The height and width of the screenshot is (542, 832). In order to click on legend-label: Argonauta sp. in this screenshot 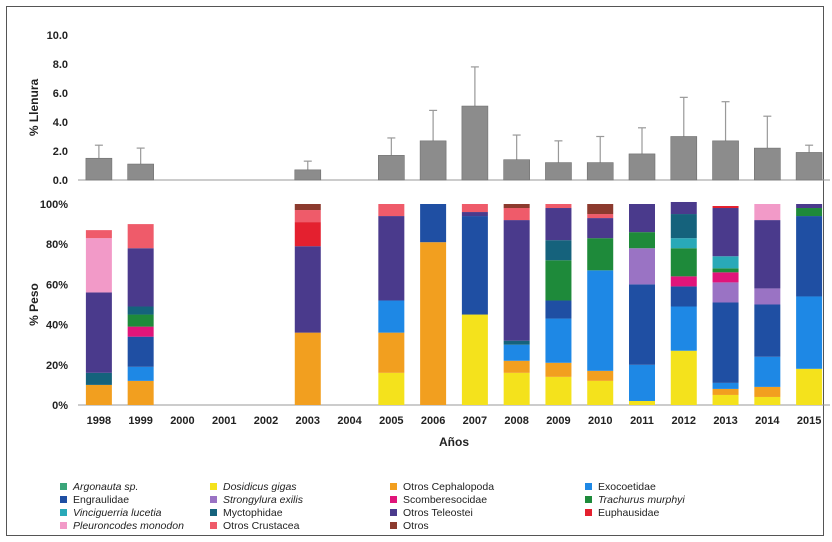, I will do `click(106, 486)`.